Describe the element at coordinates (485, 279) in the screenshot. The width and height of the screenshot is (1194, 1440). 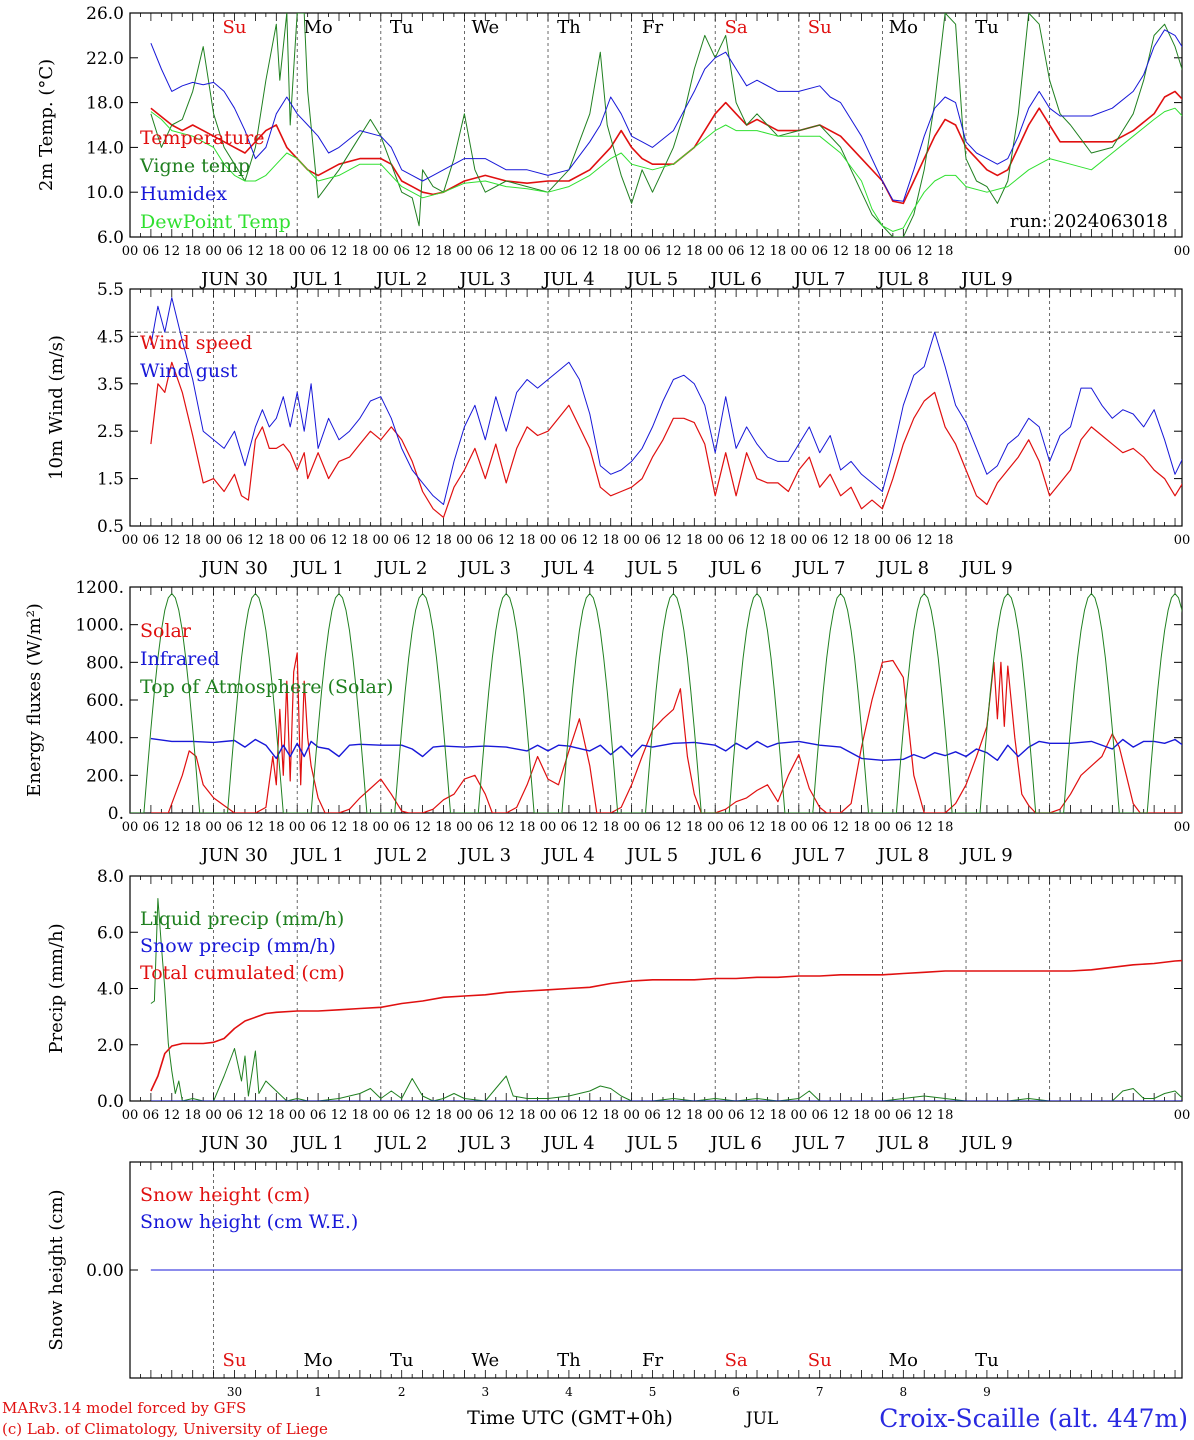
I see `day-label: JUL 3` at that location.